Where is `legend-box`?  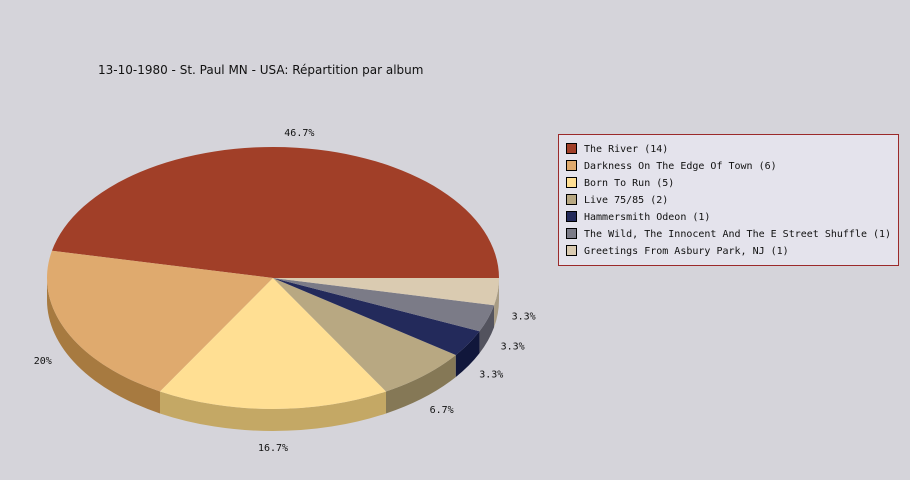 legend-box is located at coordinates (728, 200).